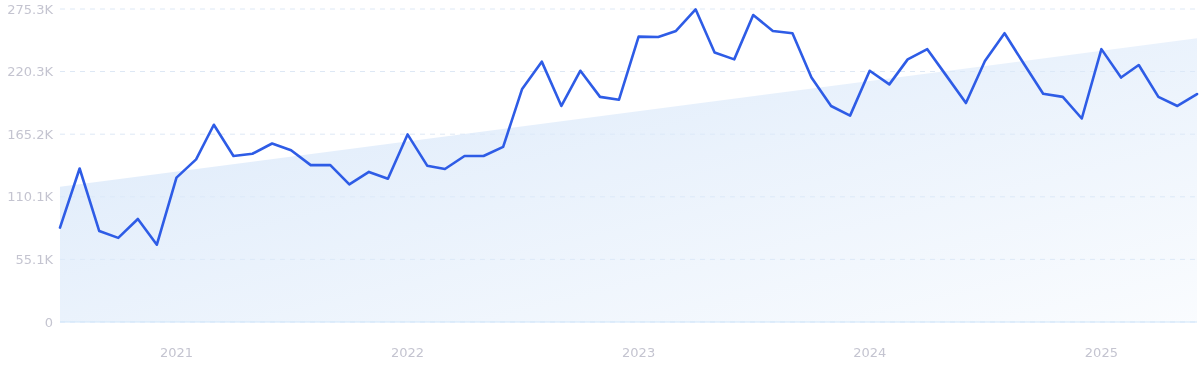  I want to click on x-tick-label: 2025, so click(1101, 352).